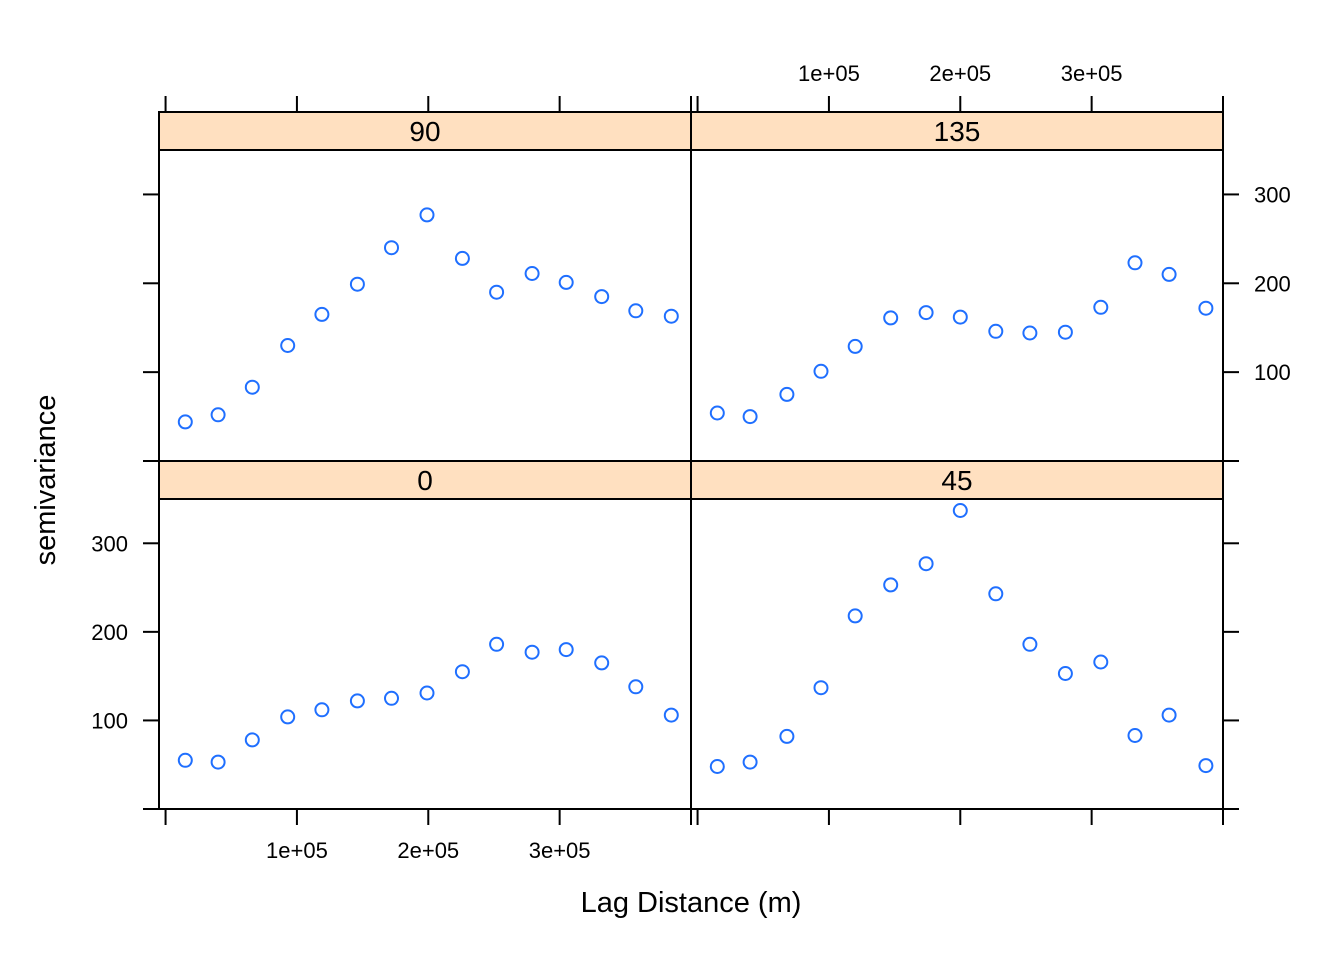  Describe the element at coordinates (691, 903) in the screenshot. I see `x-axis-title: Lag Distance (m)` at that location.